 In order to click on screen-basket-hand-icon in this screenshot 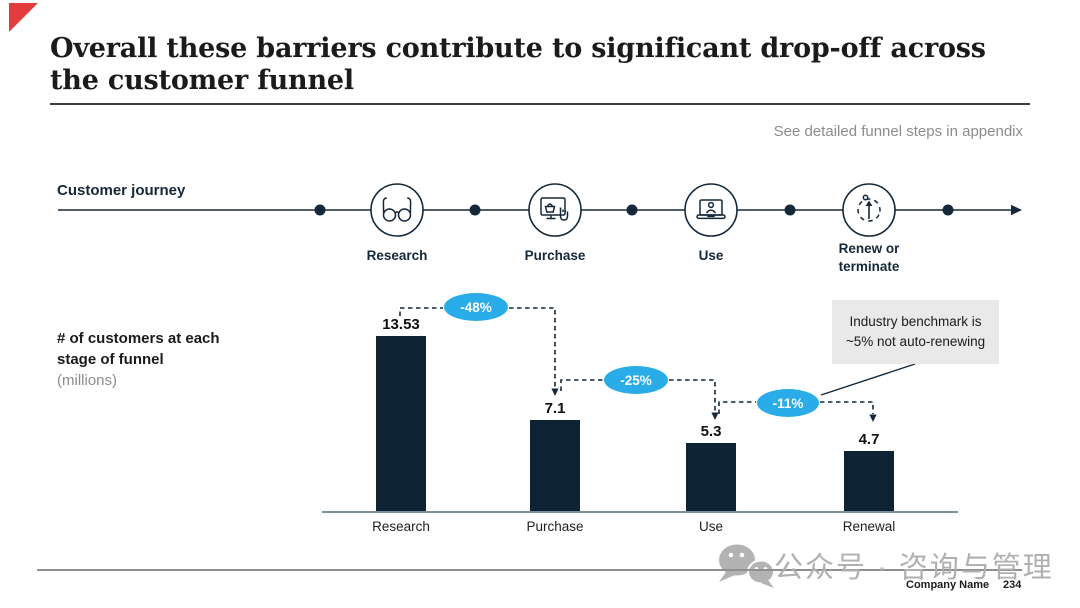, I will do `click(554, 209)`.